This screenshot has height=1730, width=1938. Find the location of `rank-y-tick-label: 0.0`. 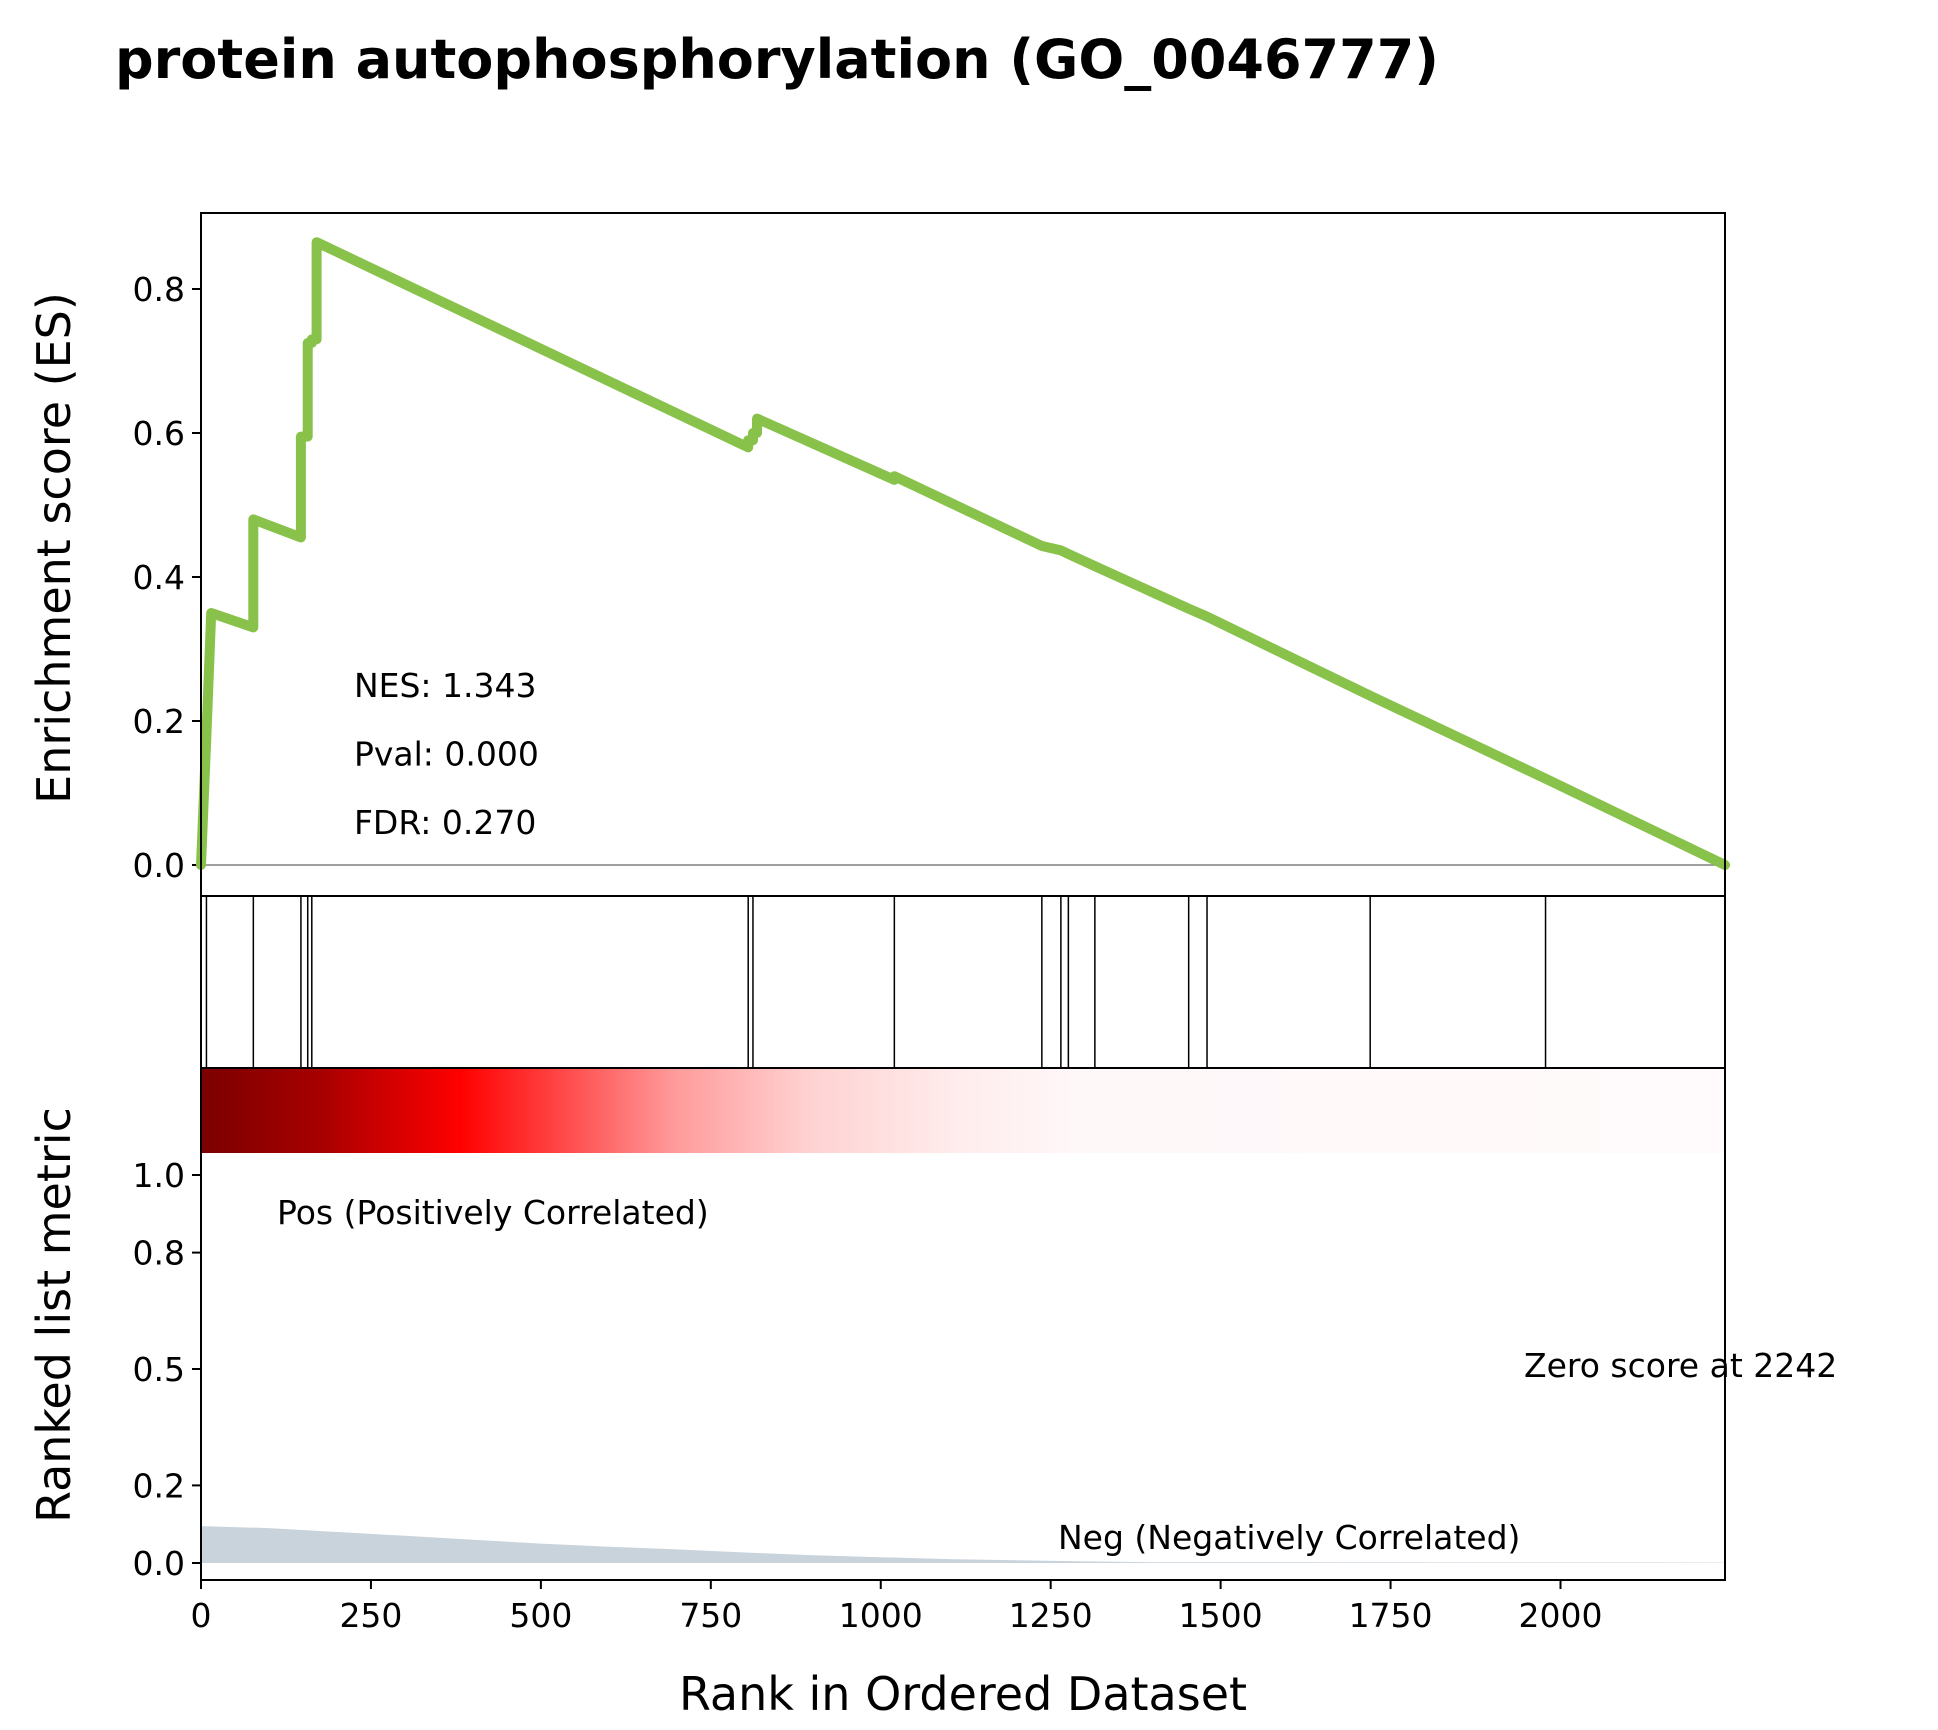

rank-y-tick-label: 0.0 is located at coordinates (159, 1563).